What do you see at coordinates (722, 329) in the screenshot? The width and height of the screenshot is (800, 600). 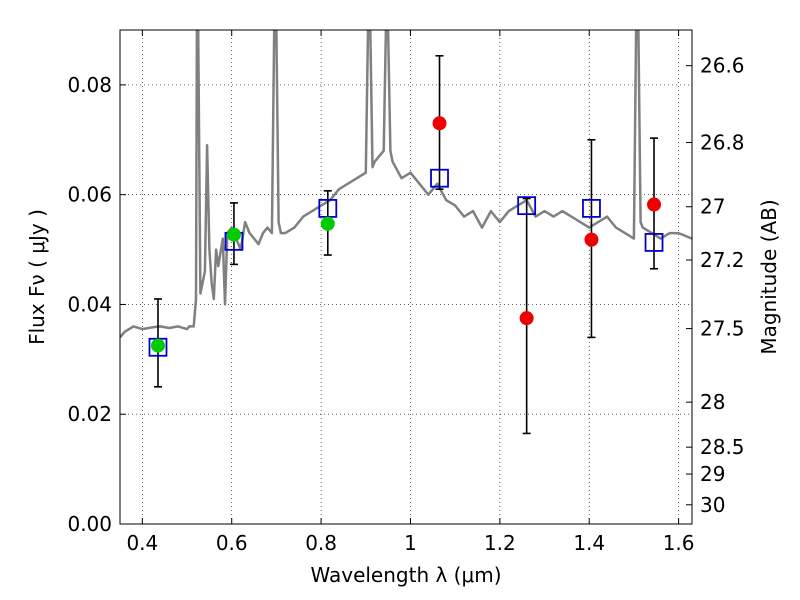 I see `right-tick-label: 27.5` at bounding box center [722, 329].